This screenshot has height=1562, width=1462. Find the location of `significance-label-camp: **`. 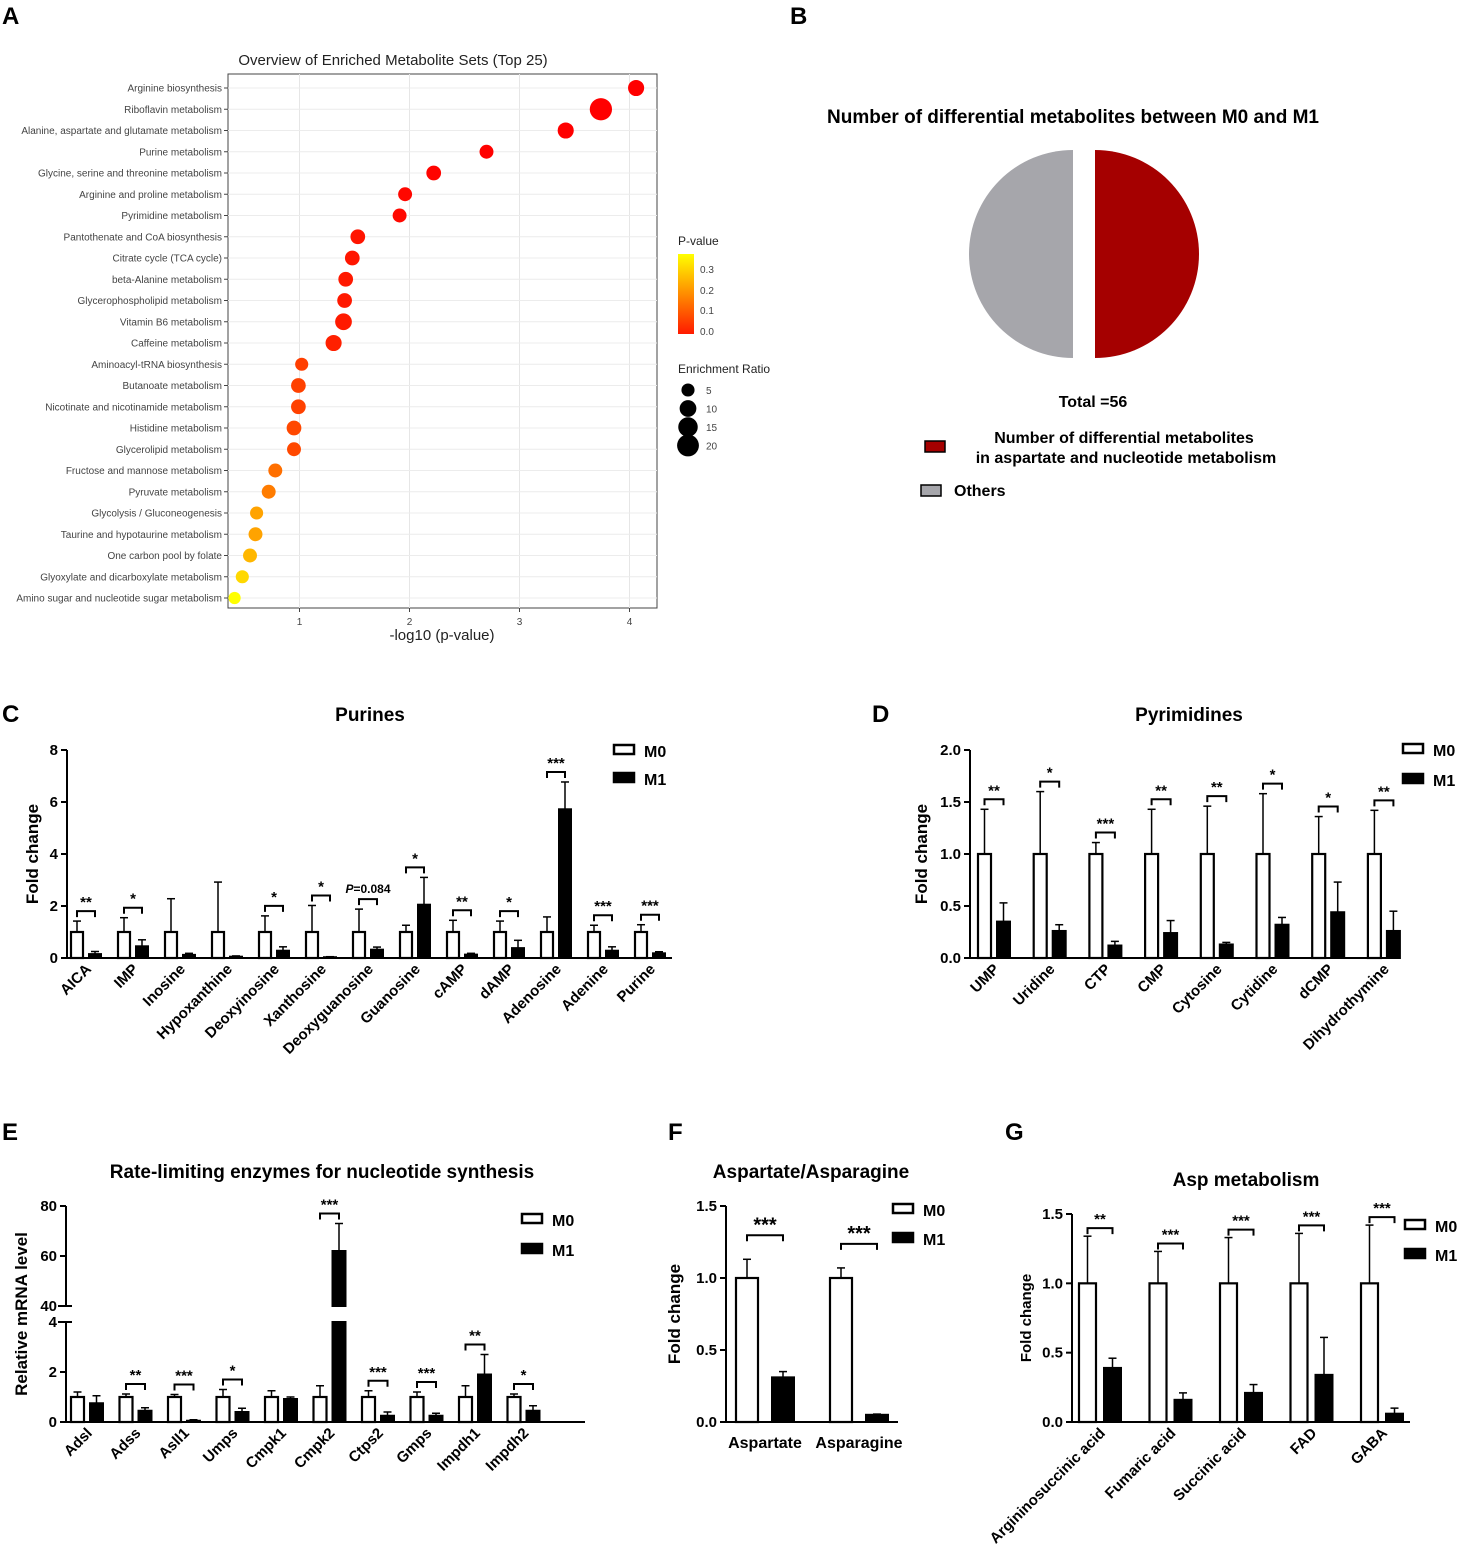

significance-label-camp: ** is located at coordinates (462, 901).